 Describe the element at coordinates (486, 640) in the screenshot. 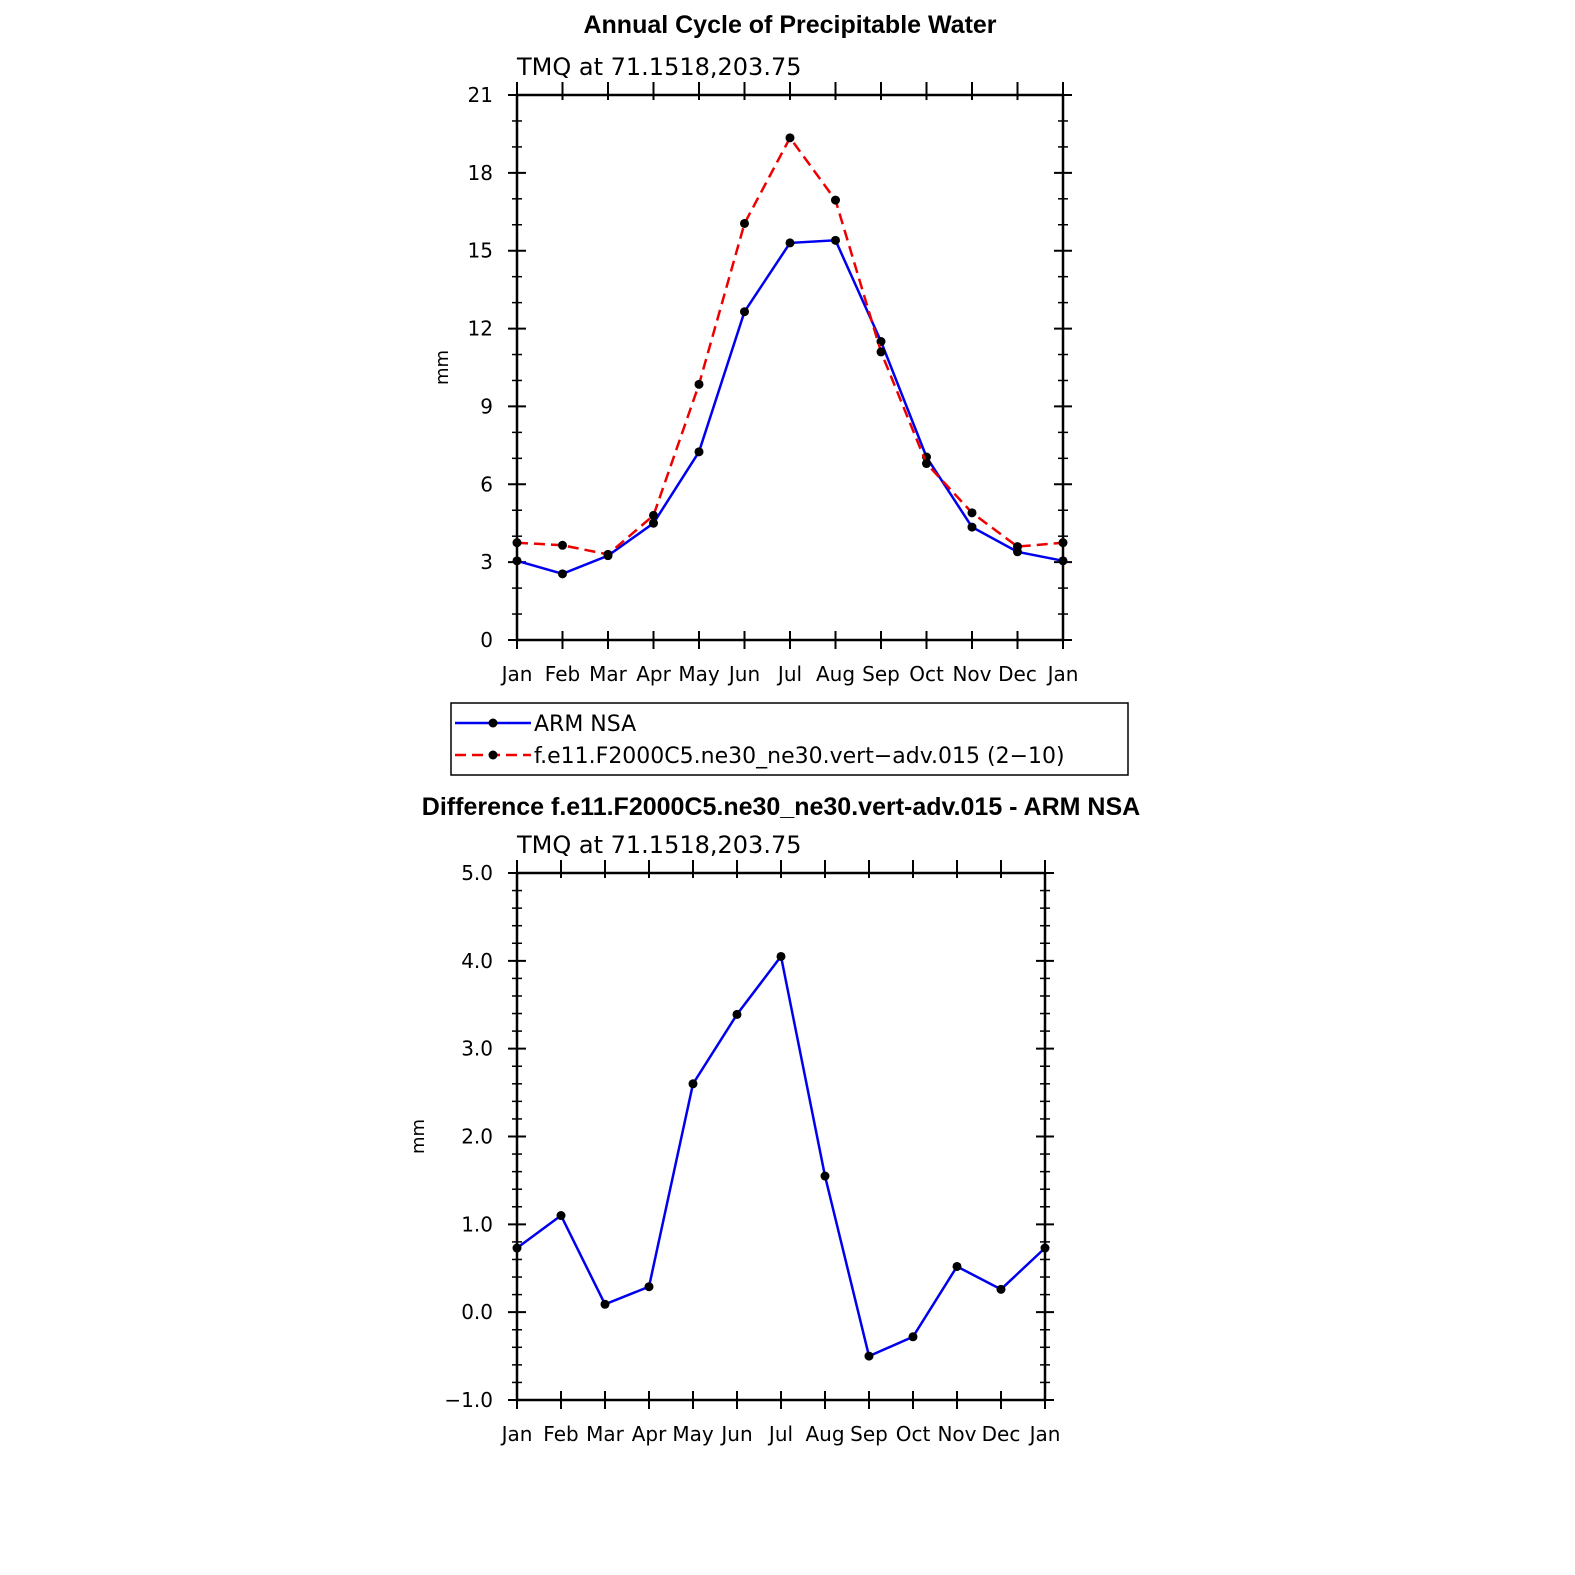

I see `y-tick-label: 0` at that location.